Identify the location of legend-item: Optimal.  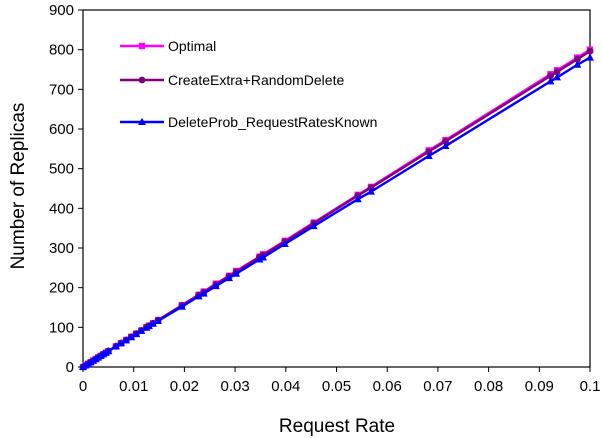
(168, 46).